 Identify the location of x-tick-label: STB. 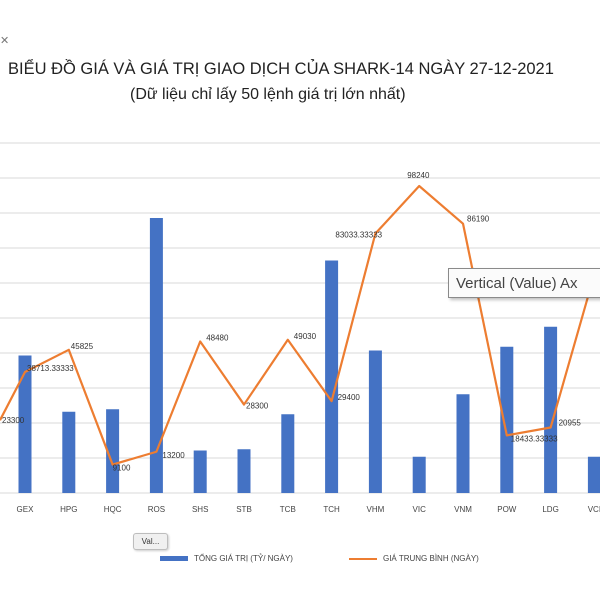
(244, 509).